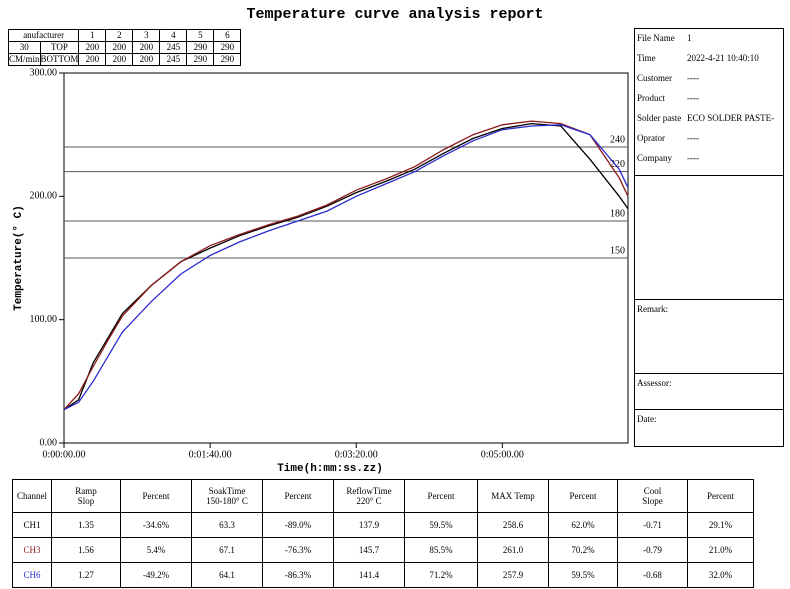  What do you see at coordinates (709, 58) in the screenshot?
I see `info-field: Time 2022-4-21 10:40:10` at bounding box center [709, 58].